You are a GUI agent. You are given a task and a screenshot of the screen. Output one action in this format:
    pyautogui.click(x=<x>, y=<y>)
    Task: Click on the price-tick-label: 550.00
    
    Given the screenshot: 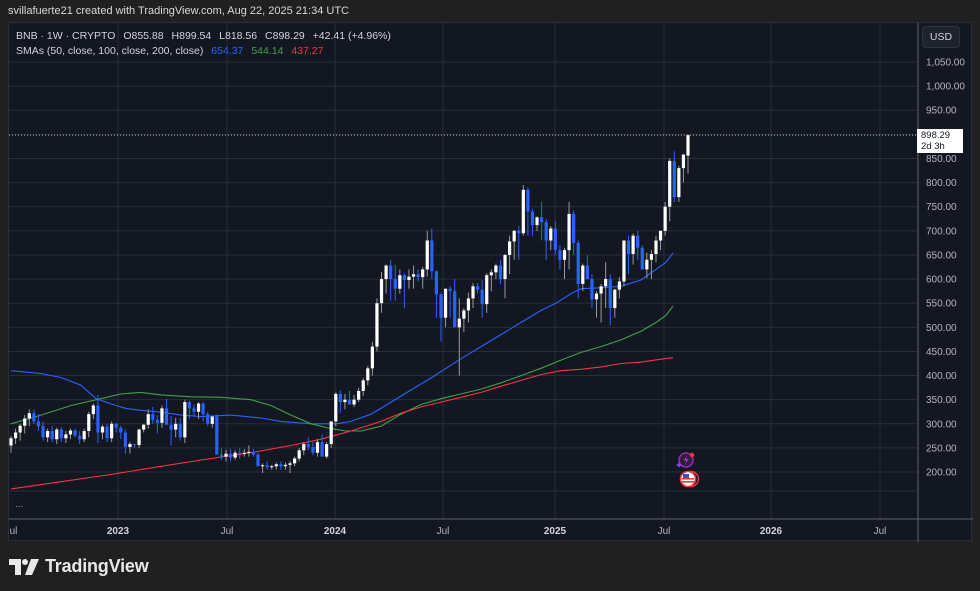 What is the action you would take?
    pyautogui.click(x=941, y=304)
    